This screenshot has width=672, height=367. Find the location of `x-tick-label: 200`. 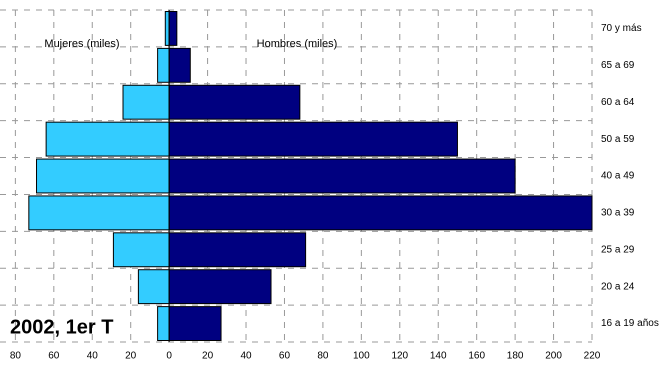

x-tick-label: 200 is located at coordinates (553, 356).